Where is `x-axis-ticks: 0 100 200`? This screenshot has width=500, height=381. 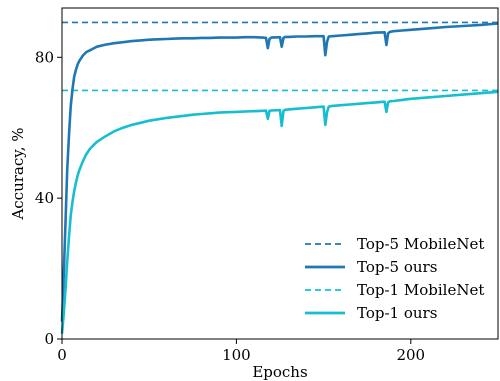
x-axis-ticks: 0 100 200 is located at coordinates (241, 351).